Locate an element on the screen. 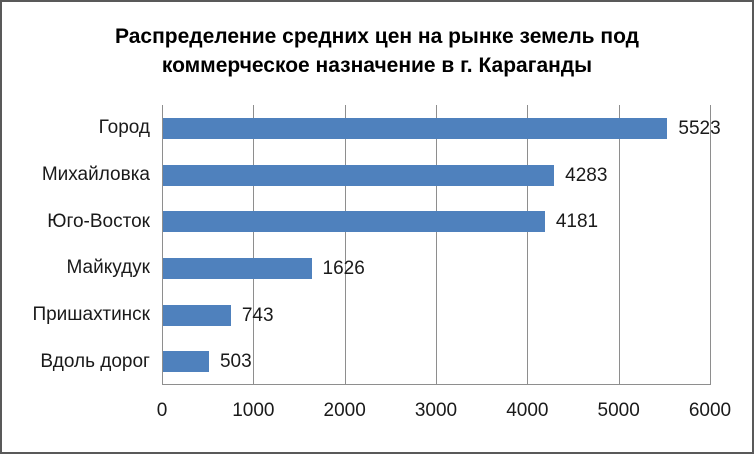 This screenshot has height=454, width=754. x-axis-tick-label: 0 is located at coordinates (162, 410).